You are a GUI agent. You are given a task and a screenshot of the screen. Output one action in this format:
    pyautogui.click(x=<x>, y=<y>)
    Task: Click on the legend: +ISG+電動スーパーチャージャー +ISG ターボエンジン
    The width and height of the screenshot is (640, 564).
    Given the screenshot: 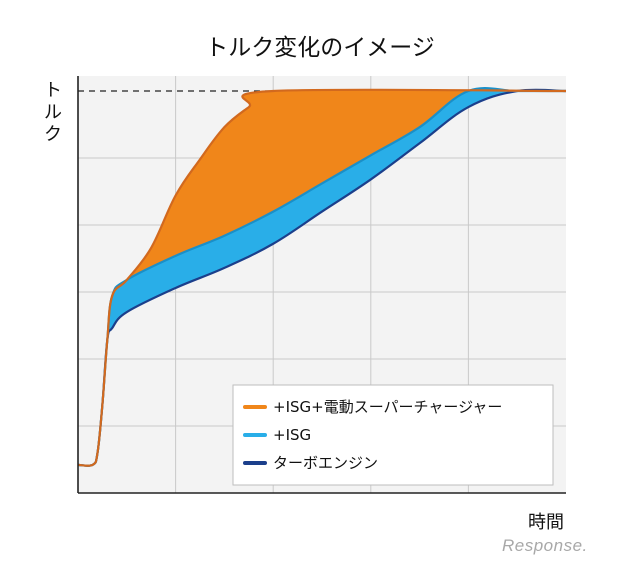 What is the action you would take?
    pyautogui.click(x=393, y=435)
    